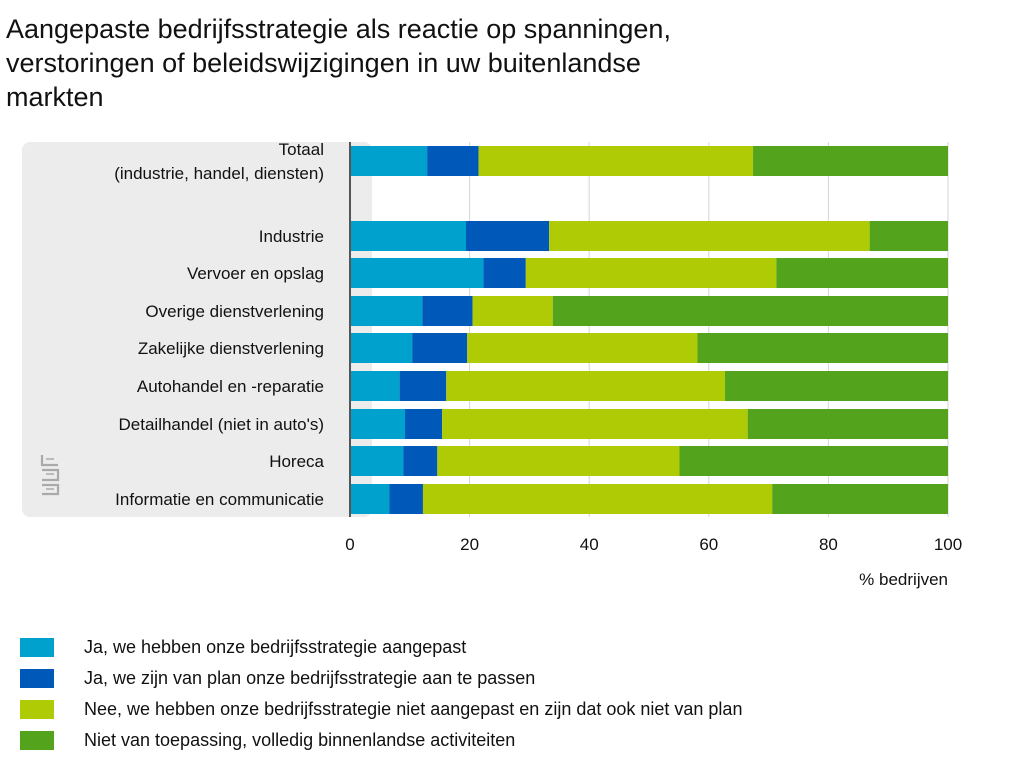 This screenshot has width=1024, height=768. I want to click on category-label: Totaal, so click(301, 149).